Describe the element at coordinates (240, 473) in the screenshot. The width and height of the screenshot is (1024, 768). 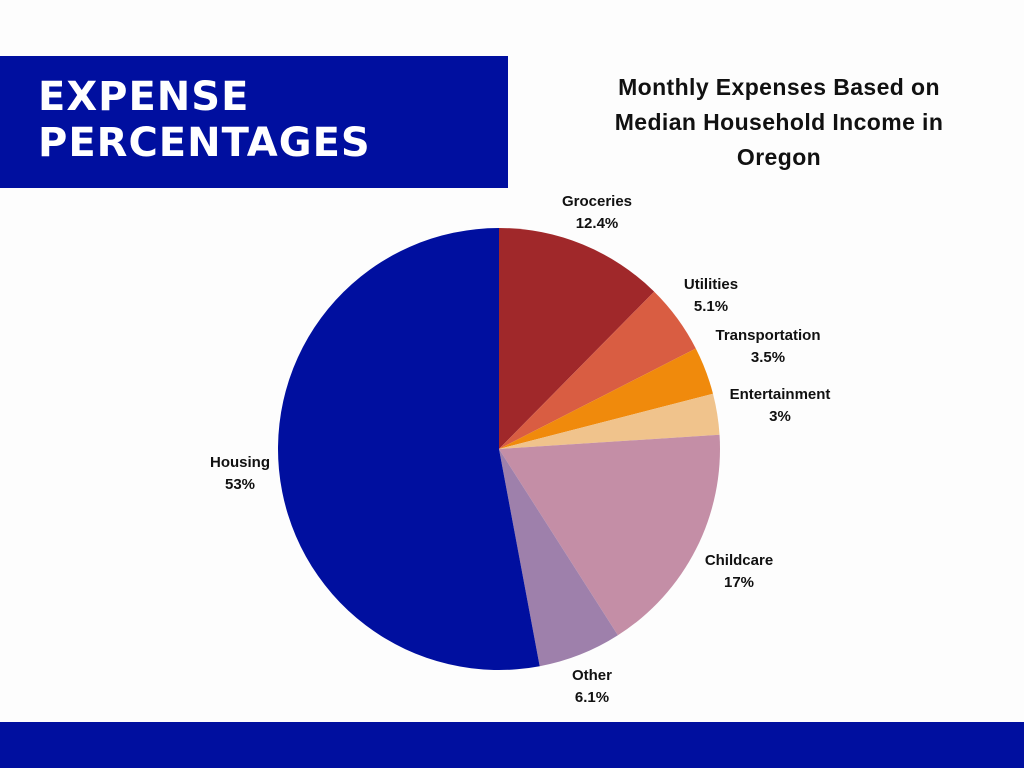
I see `slice-label-housing: Housing 53%` at that location.